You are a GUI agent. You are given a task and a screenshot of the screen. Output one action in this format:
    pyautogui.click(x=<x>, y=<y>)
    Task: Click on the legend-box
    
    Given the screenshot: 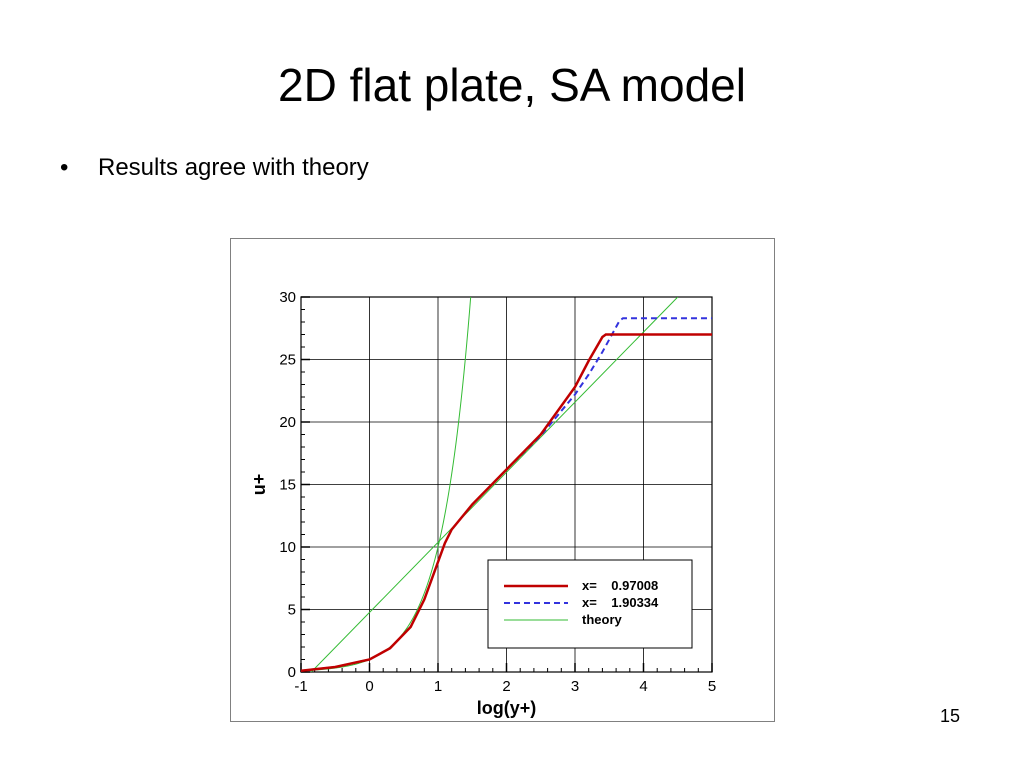 What is the action you would take?
    pyautogui.click(x=590, y=604)
    